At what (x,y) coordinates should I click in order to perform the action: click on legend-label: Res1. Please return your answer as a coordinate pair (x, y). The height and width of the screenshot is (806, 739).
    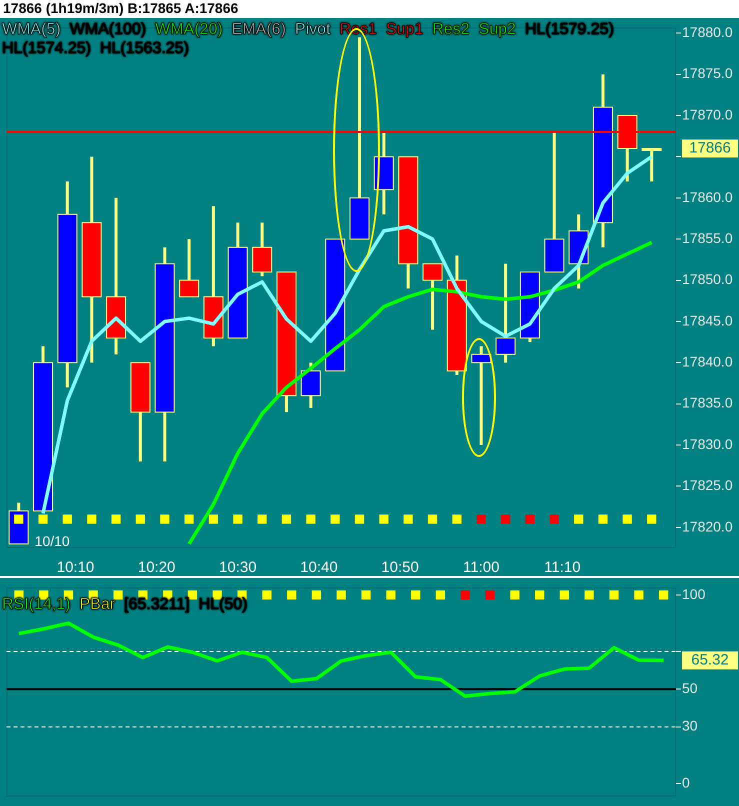
    Looking at the image, I should click on (358, 29).